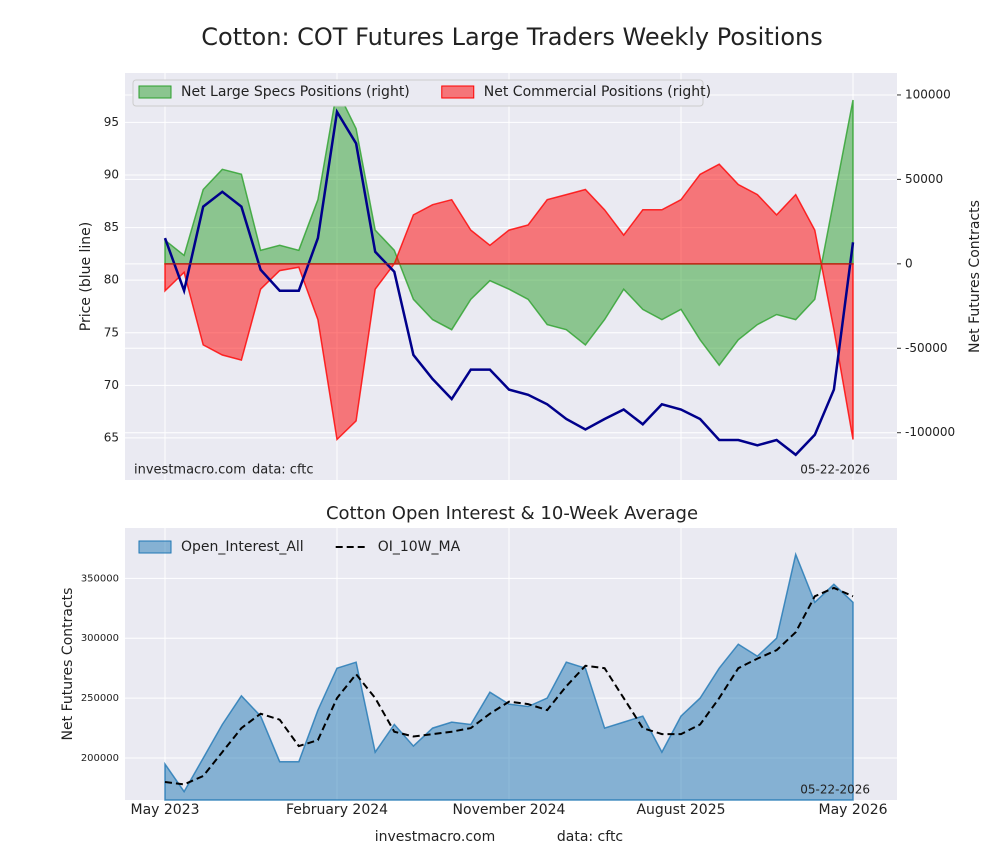 The height and width of the screenshot is (864, 1000). What do you see at coordinates (86, 277) in the screenshot?
I see `y-axis-label: Price (blue line)` at bounding box center [86, 277].